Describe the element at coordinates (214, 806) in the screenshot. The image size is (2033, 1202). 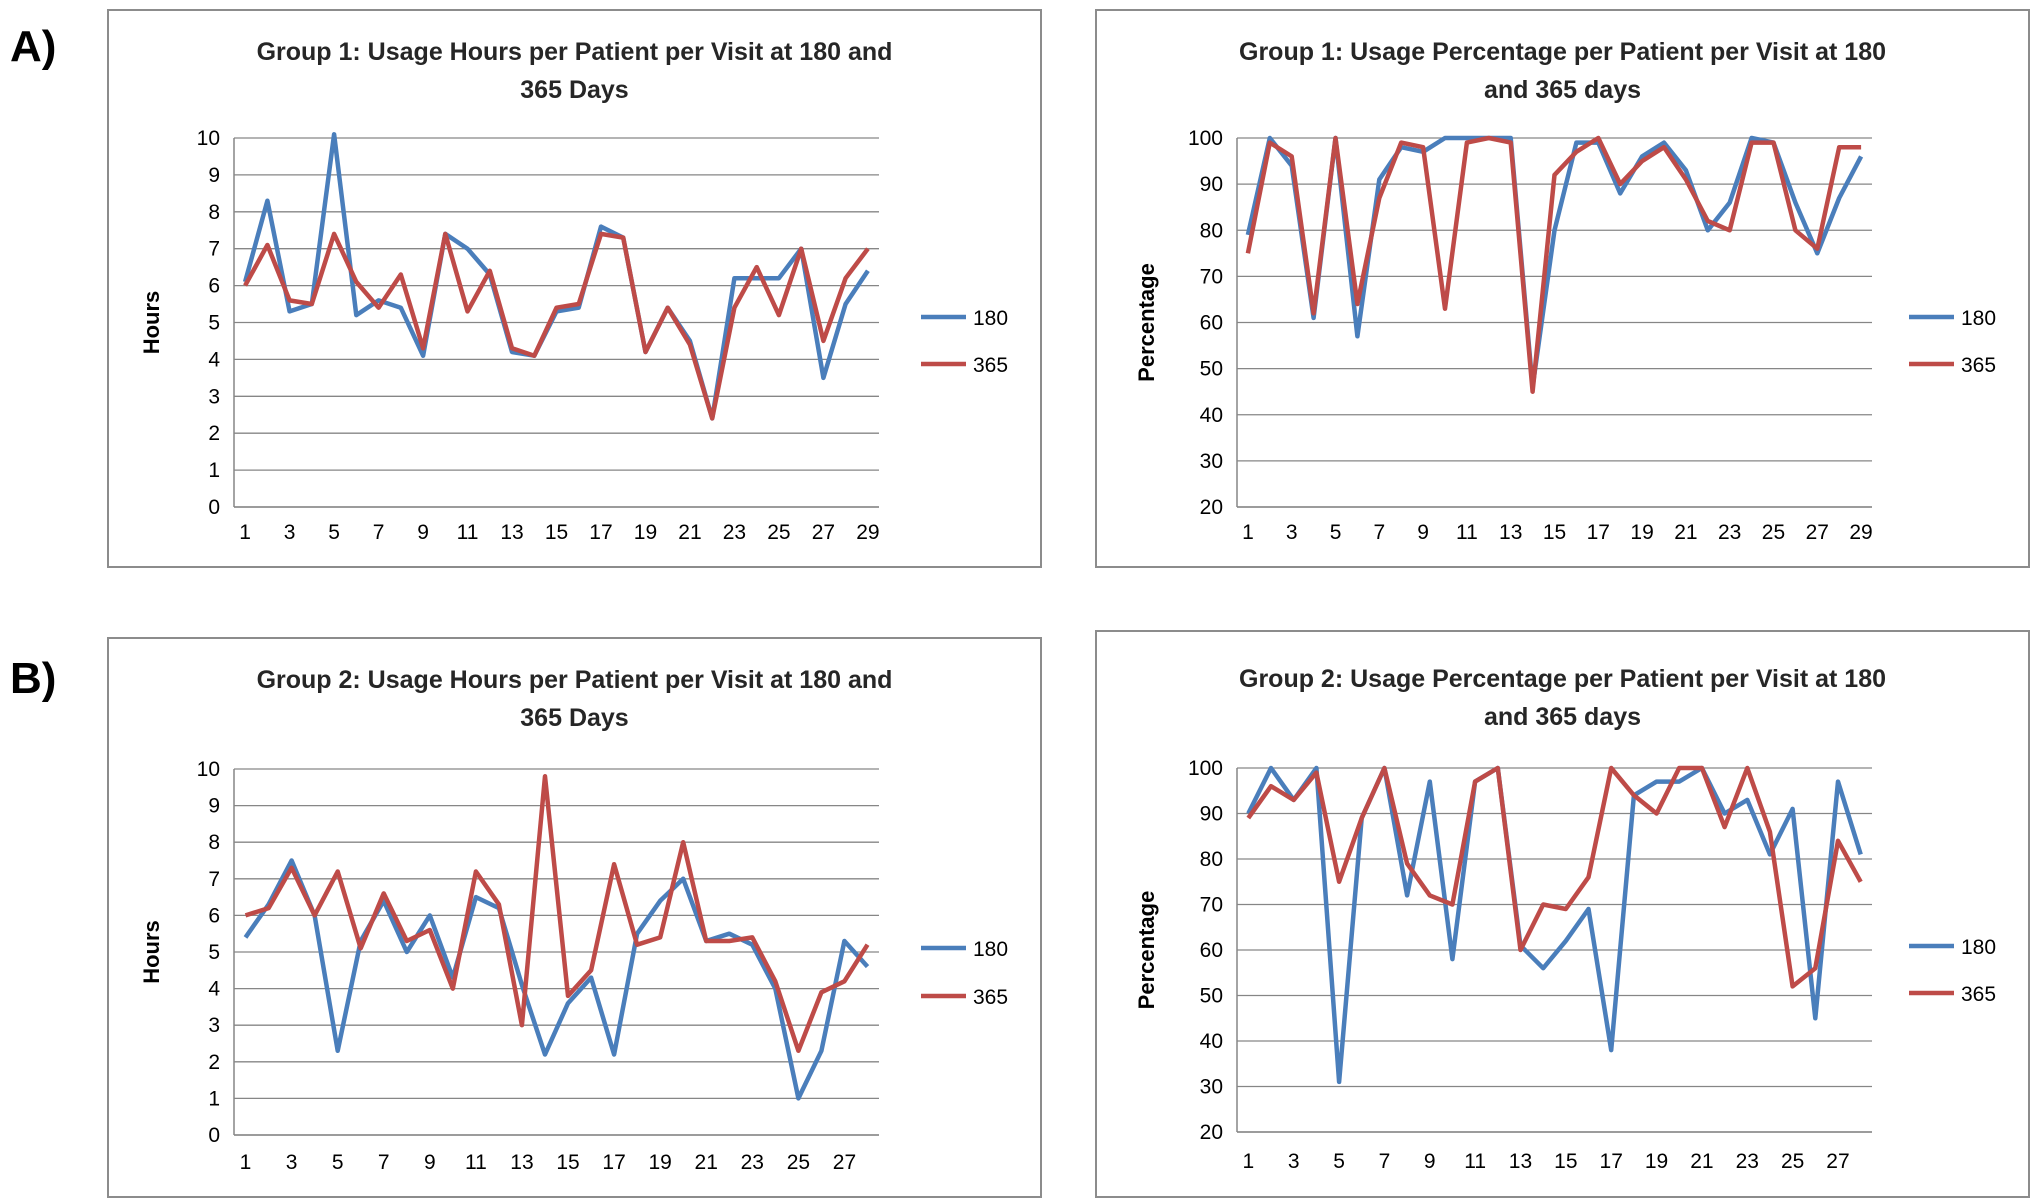
I see `y-tick-label: 9` at that location.